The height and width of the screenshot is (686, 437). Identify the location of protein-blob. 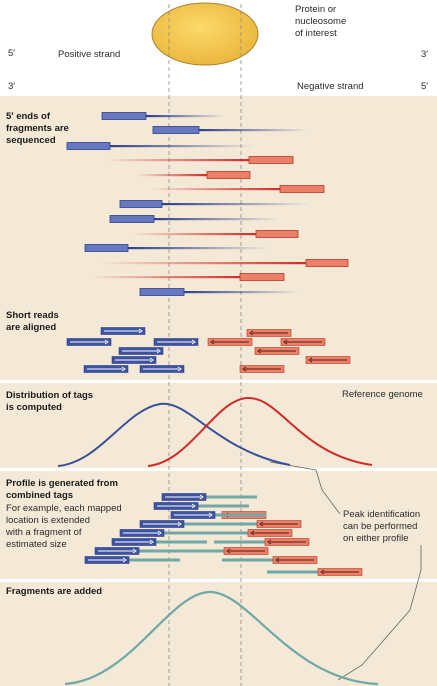
(205, 34).